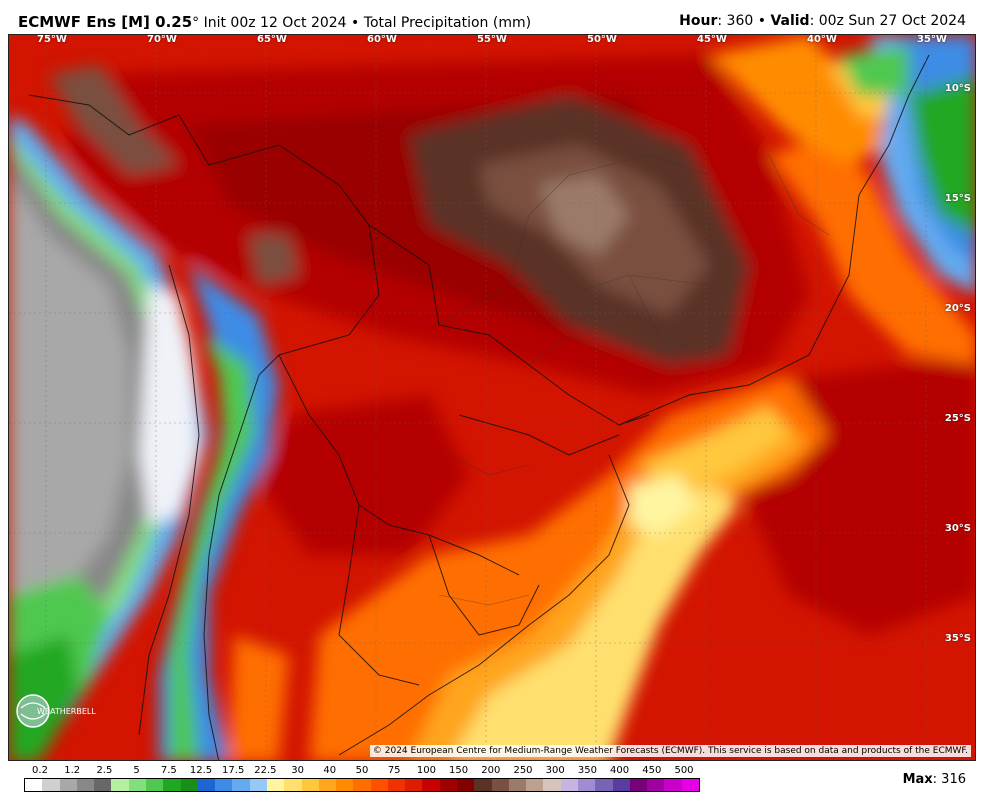  What do you see at coordinates (233, 770) in the screenshot?
I see `legend-label: 17.5` at bounding box center [233, 770].